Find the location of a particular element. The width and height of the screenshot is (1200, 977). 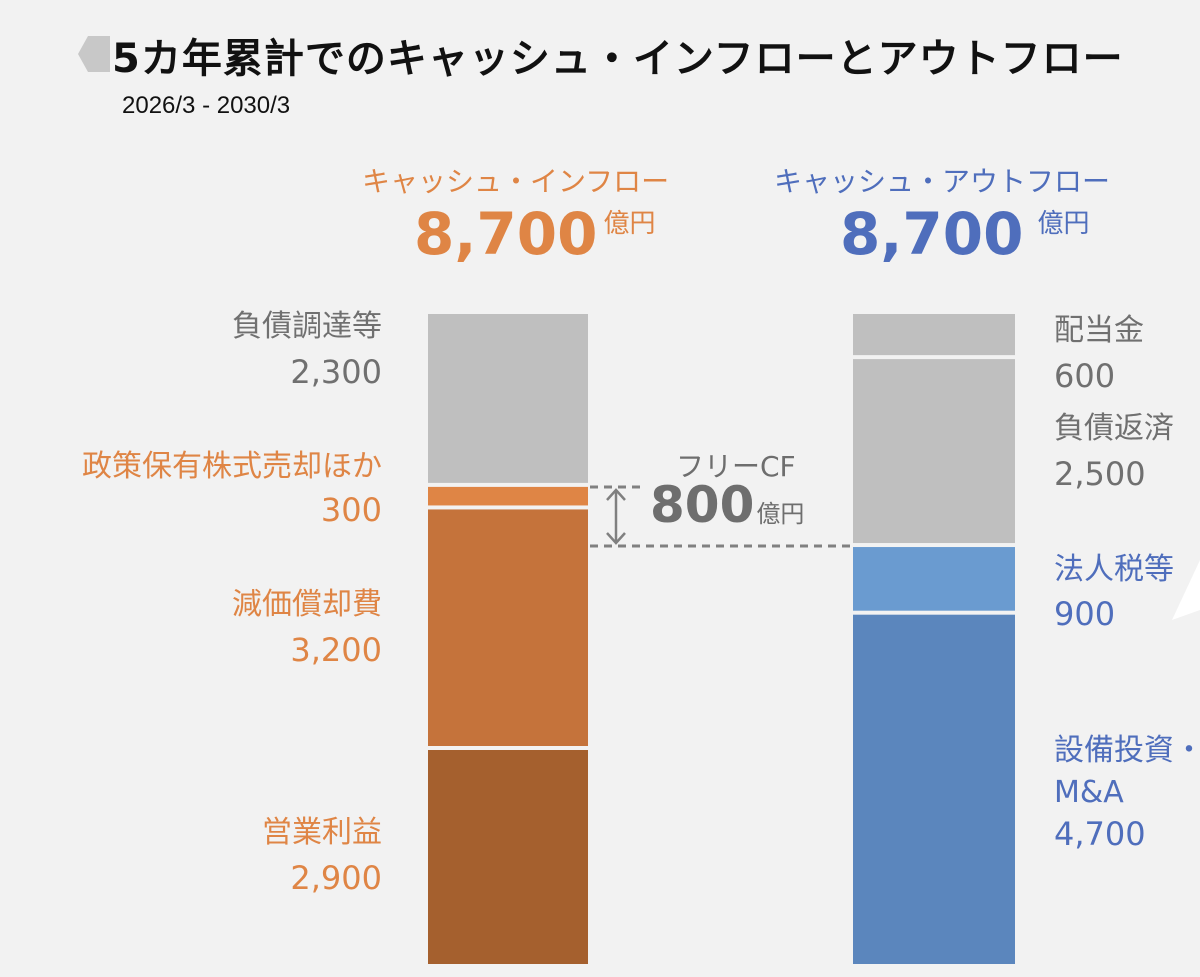

outflow-segment-name-0-line-0: 設備投資・ is located at coordinates (1127, 750).